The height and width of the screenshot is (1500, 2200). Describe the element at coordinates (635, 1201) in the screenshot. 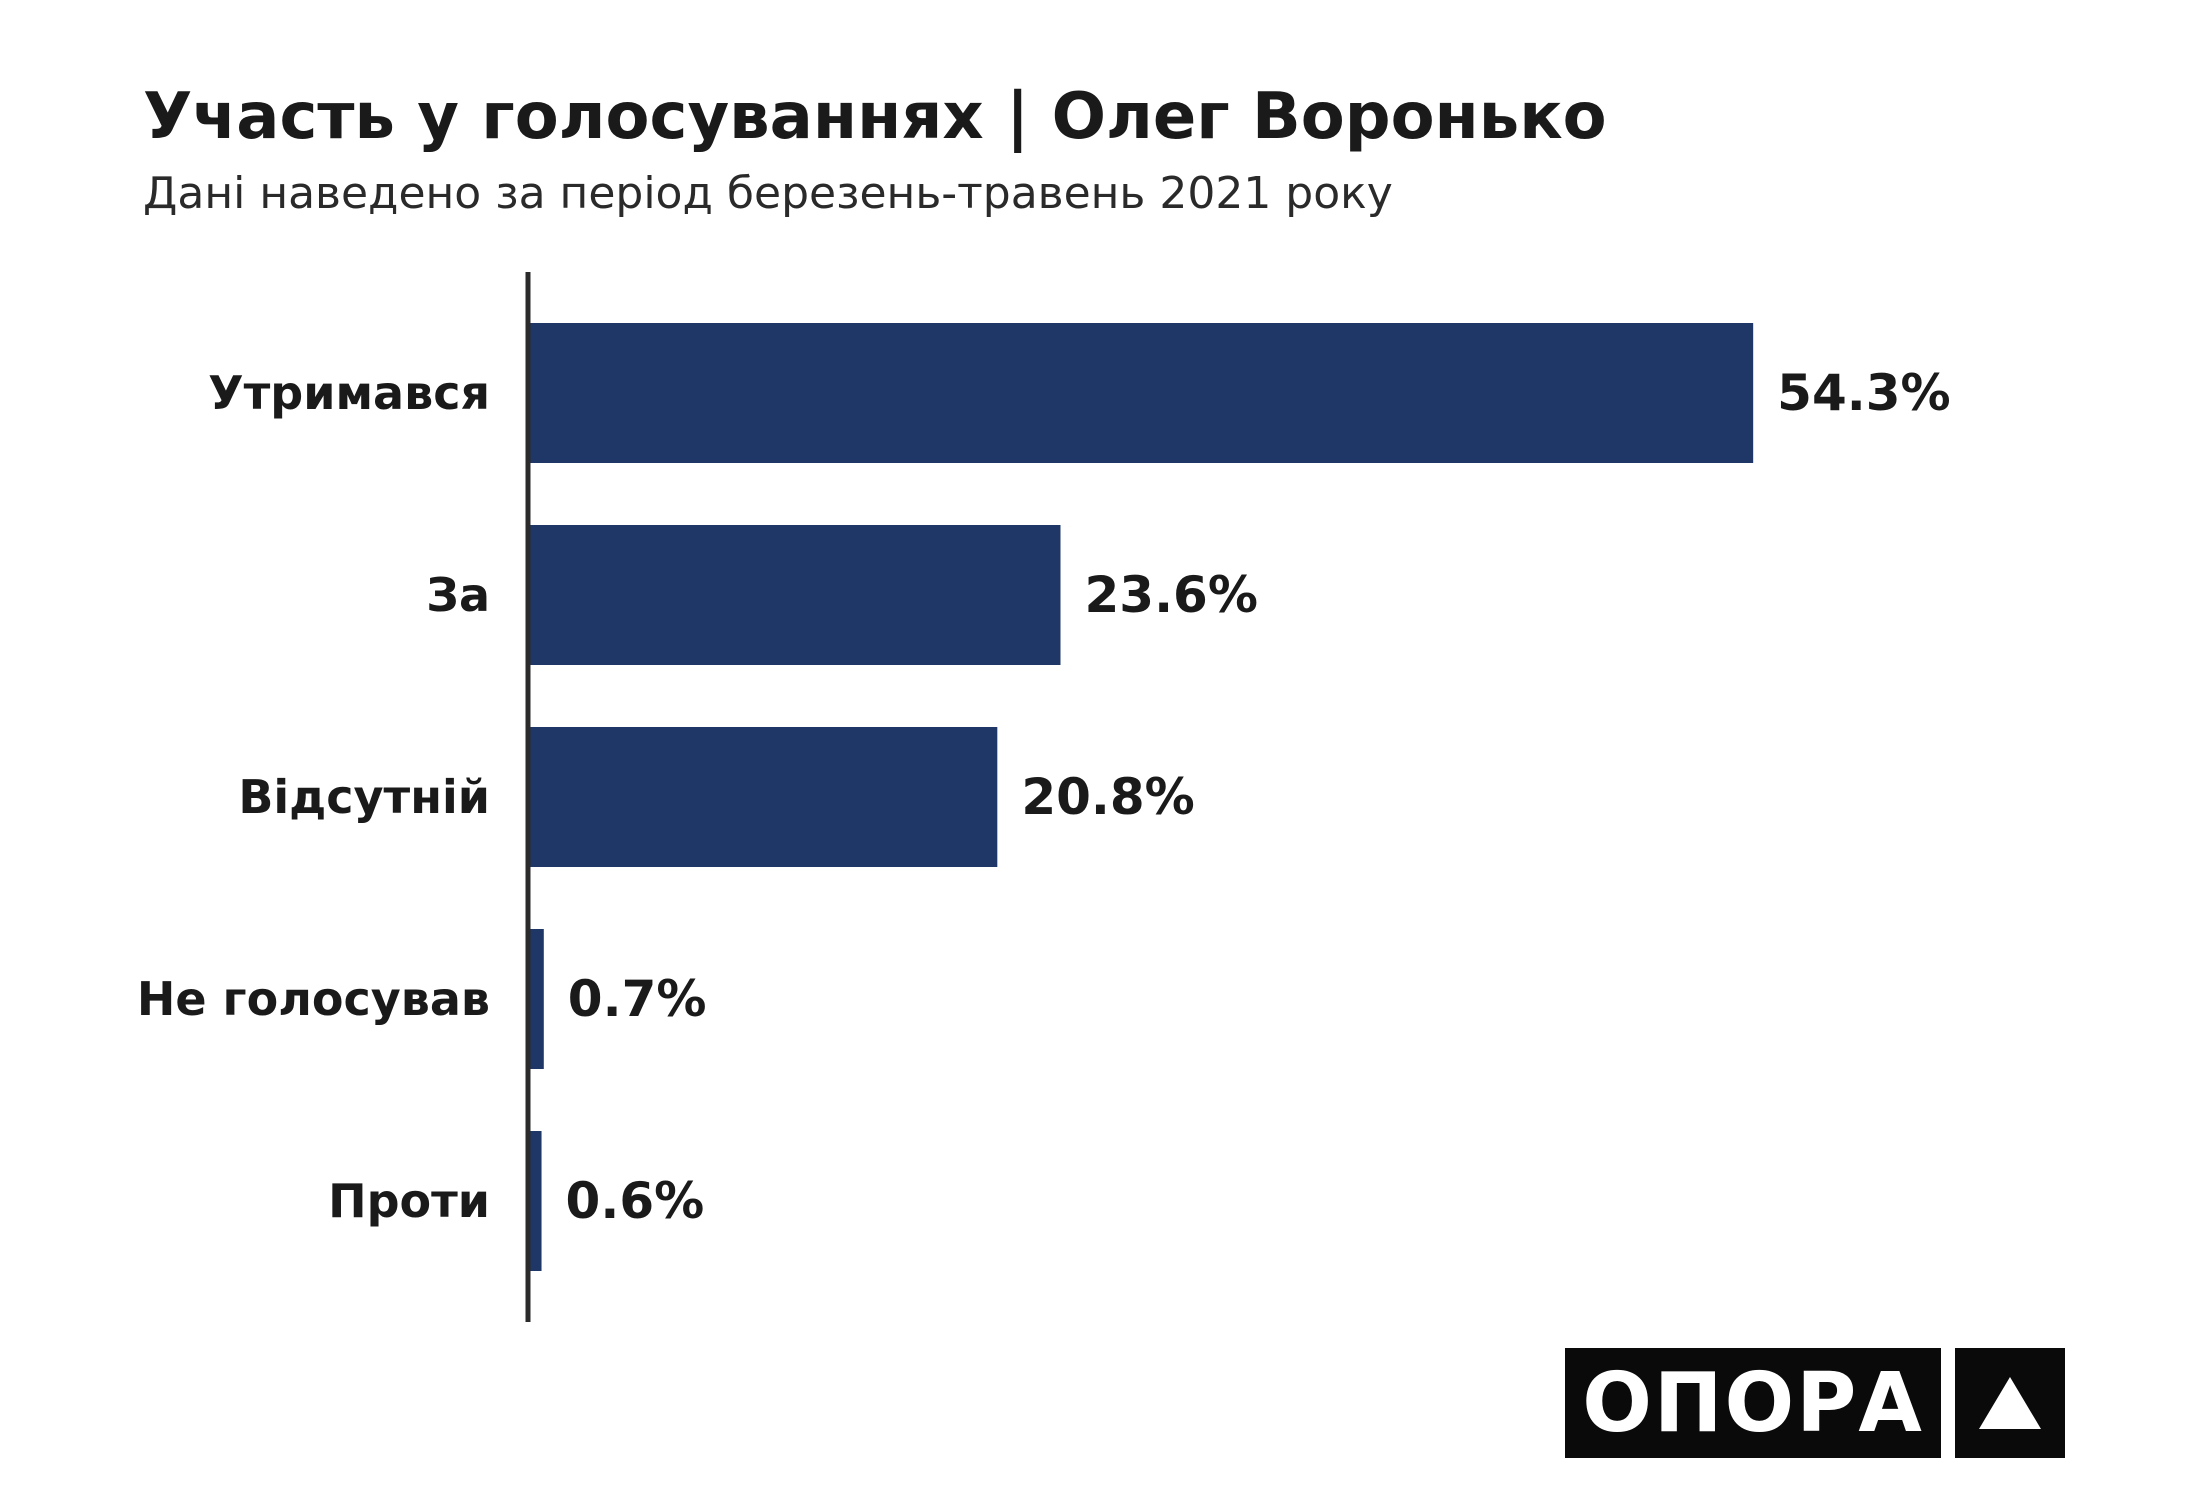

I see `value-label: 0.6%` at that location.